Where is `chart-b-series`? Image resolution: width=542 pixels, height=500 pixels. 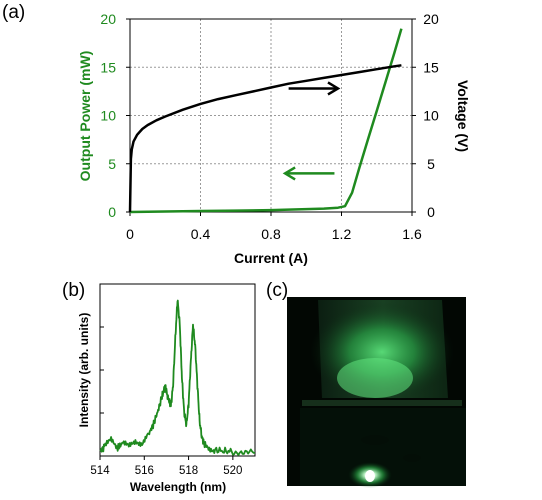
chart-b-series is located at coordinates (177, 377).